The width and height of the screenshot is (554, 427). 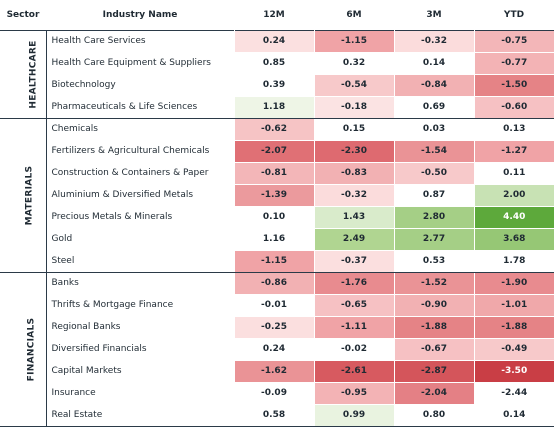 I want to click on value-cell: -0.25, so click(x=273, y=327).